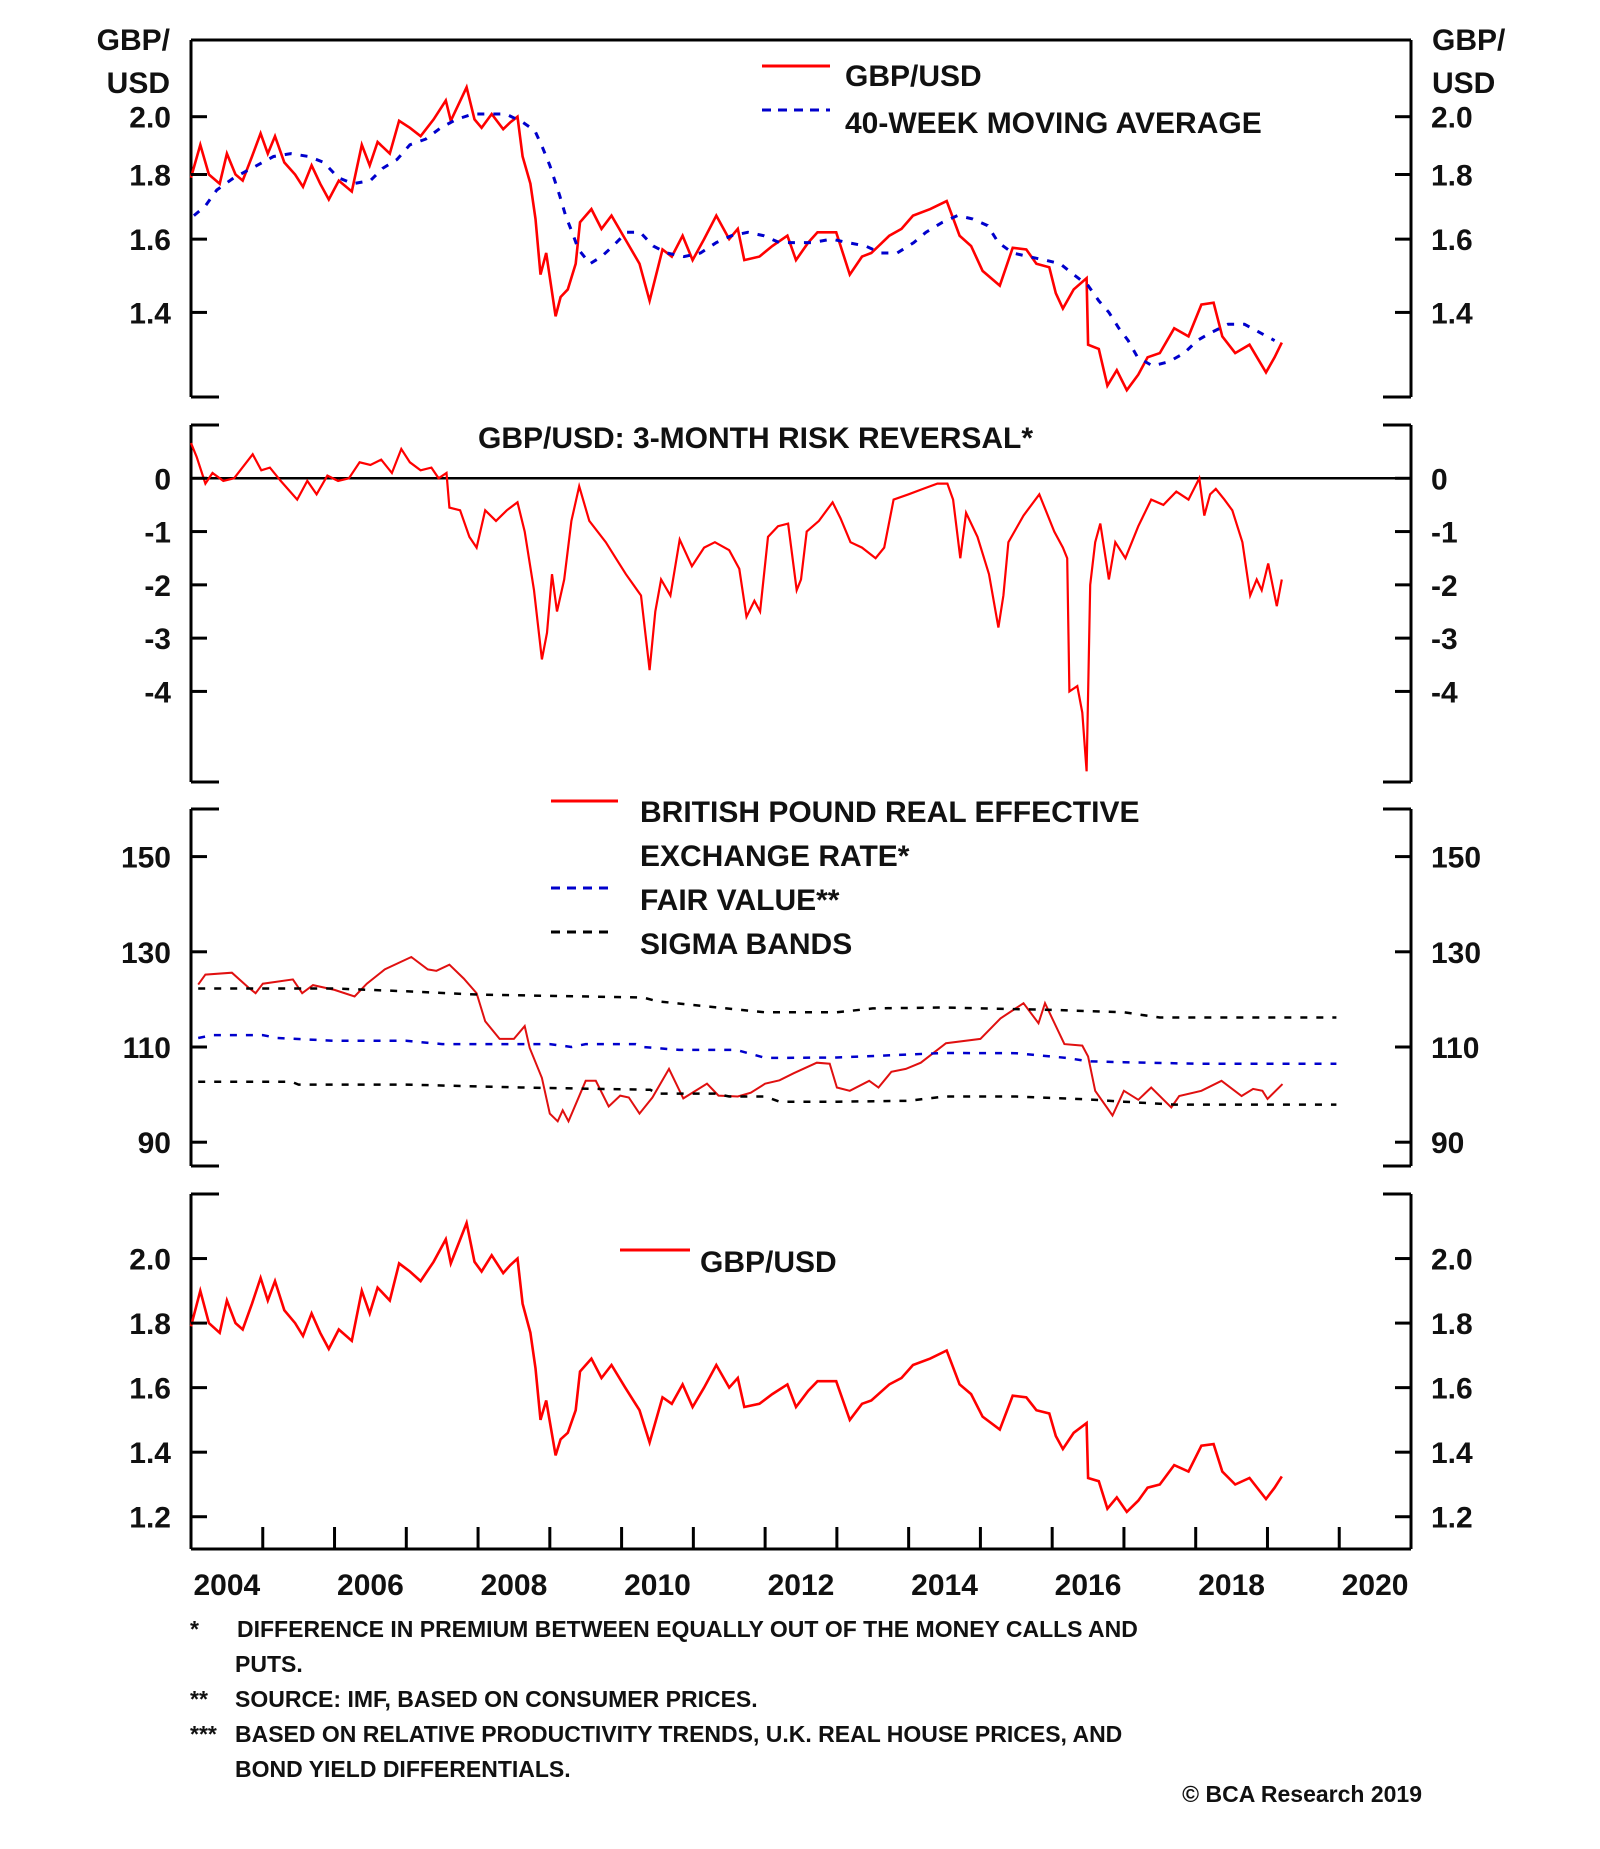 Image resolution: width=1600 pixels, height=1849 pixels. What do you see at coordinates (227, 1585) in the screenshot?
I see `x-tick-label: 2004` at bounding box center [227, 1585].